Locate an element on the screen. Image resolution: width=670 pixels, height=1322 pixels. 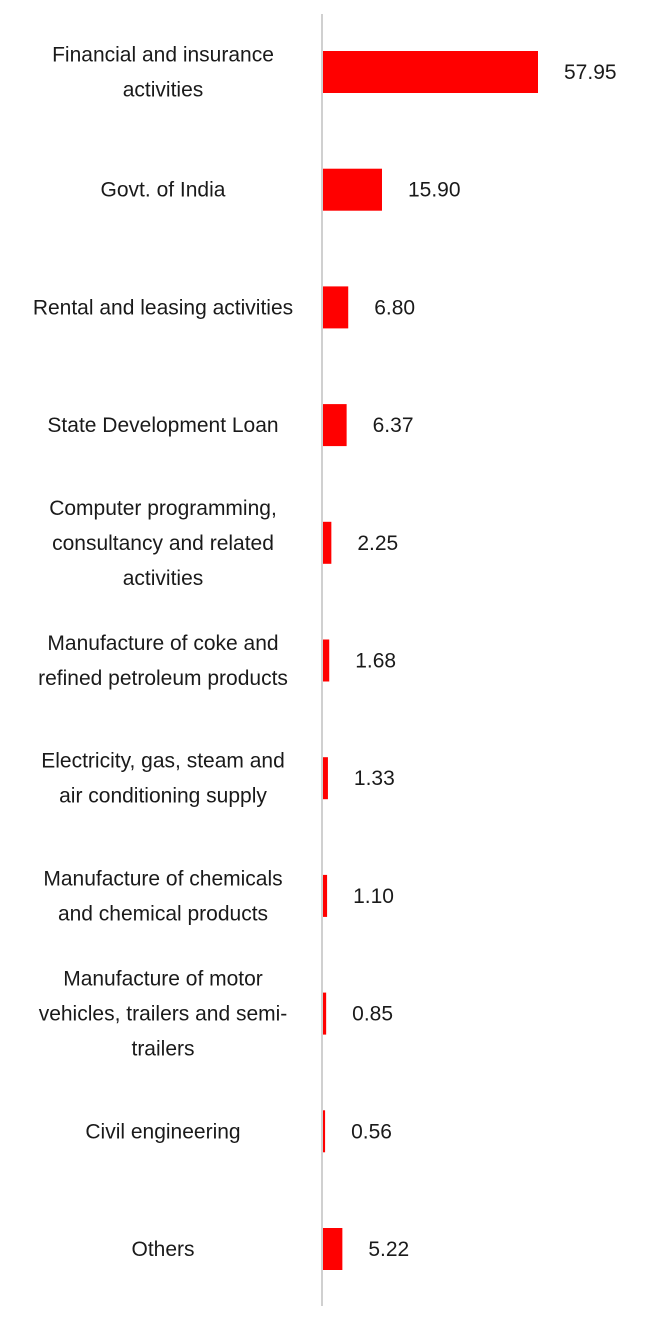
data-label: 5.22 is located at coordinates (388, 1249).